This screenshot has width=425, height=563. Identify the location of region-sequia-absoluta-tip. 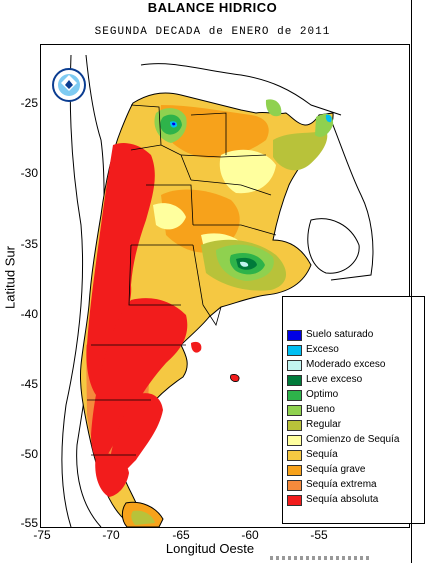
(112, 475).